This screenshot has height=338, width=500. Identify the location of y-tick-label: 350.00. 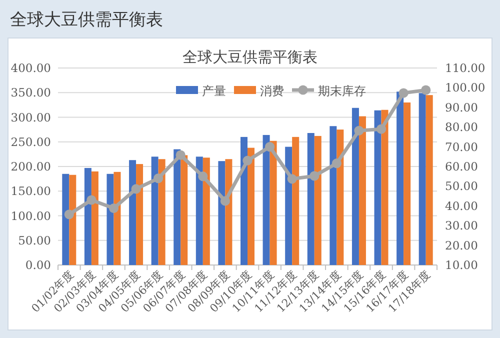
(30, 93).